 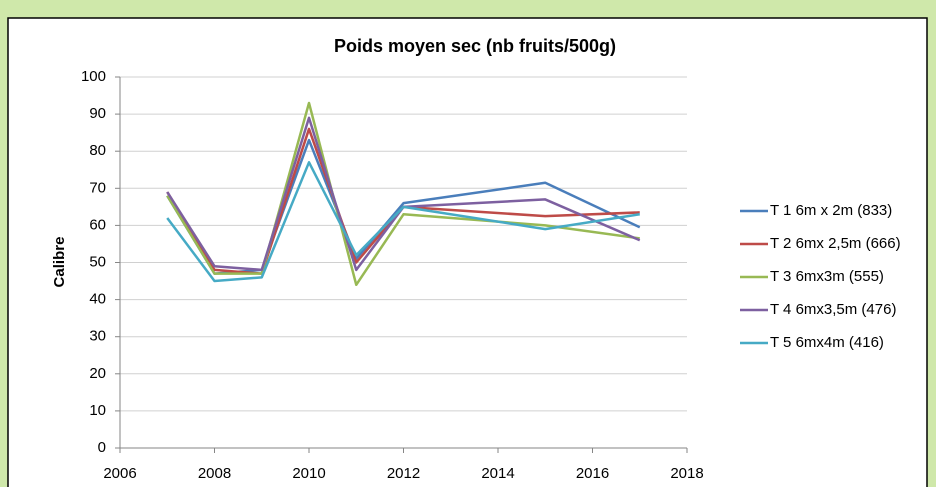 What do you see at coordinates (119, 473) in the screenshot?
I see `x-tick-label: 2006` at bounding box center [119, 473].